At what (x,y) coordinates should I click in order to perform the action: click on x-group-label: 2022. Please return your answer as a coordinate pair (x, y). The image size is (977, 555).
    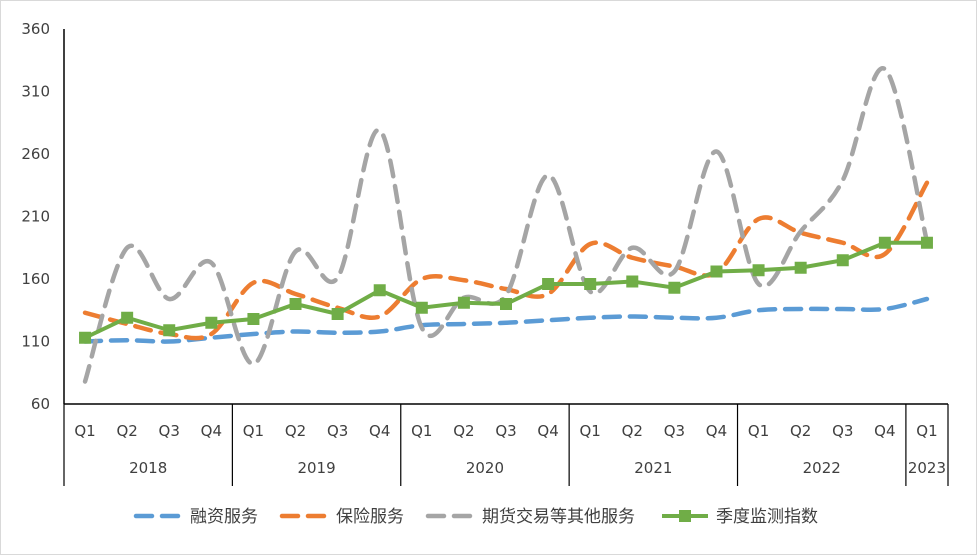
    Looking at the image, I should click on (822, 468).